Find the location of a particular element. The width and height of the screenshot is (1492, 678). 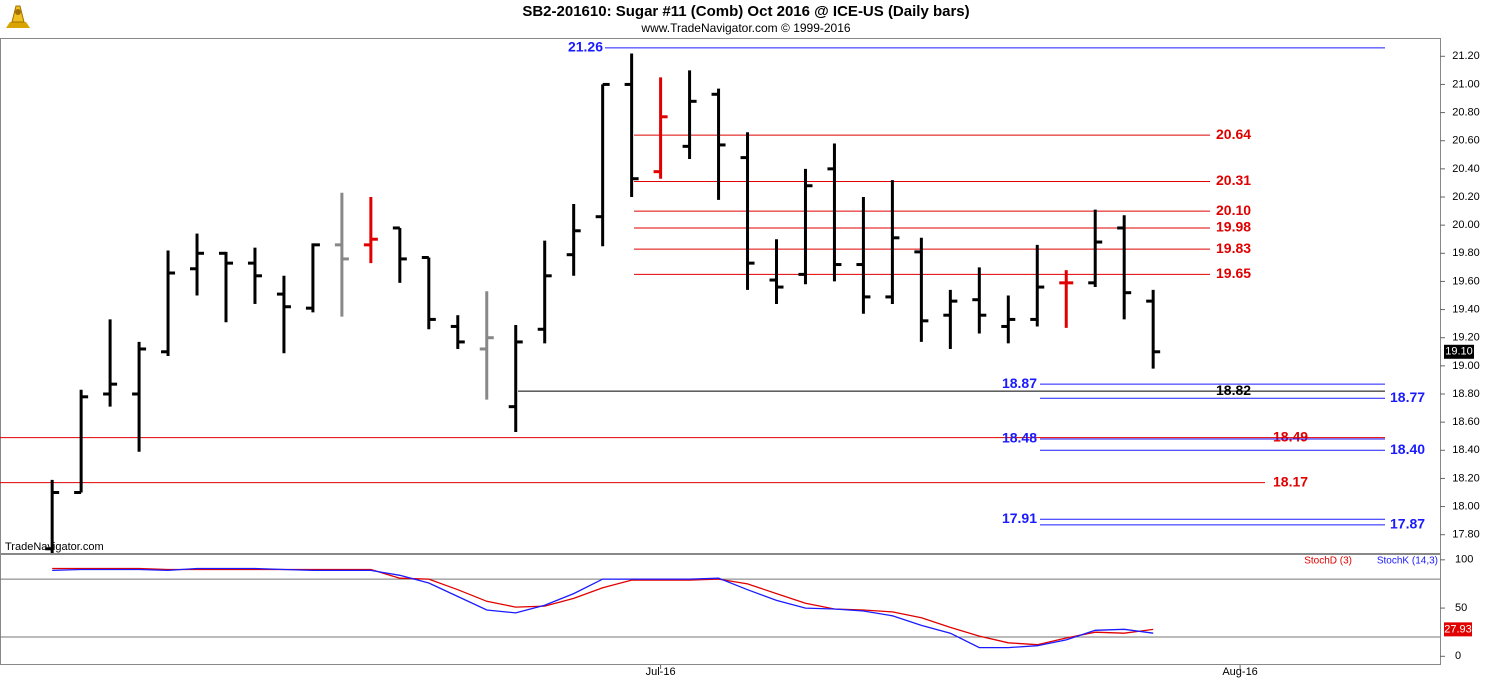

y-tick-label: 19.00 is located at coordinates (1466, 366).